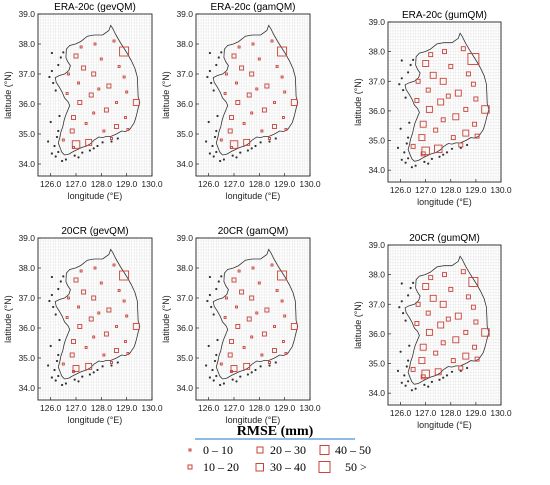  I want to click on grid-lines, so click(444, 325).